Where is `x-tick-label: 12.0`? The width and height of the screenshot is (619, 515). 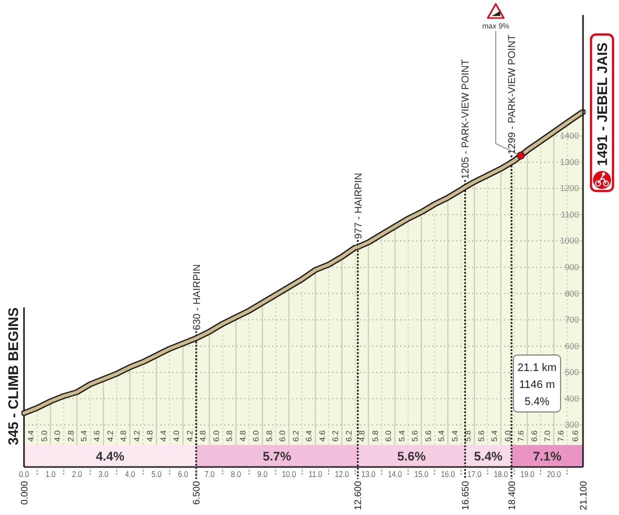 x-tick-label: 12.0 is located at coordinates (342, 474).